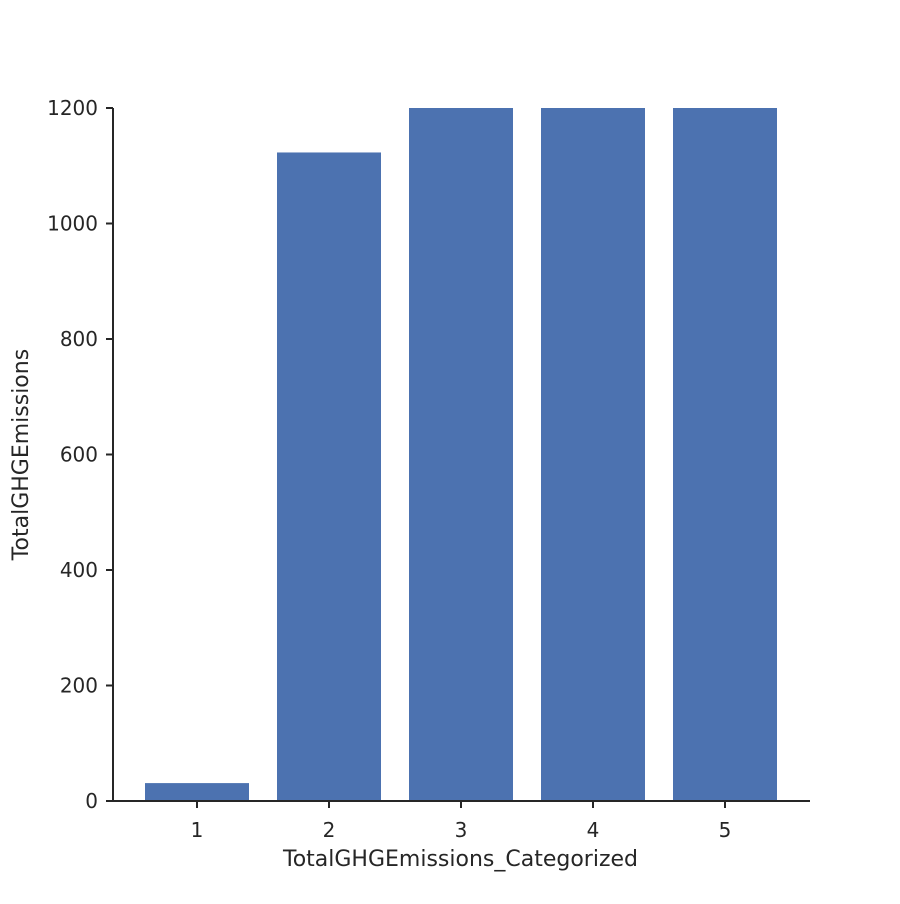 The height and width of the screenshot is (904, 900). I want to click on y-tick-label-400: 400, so click(79, 570).